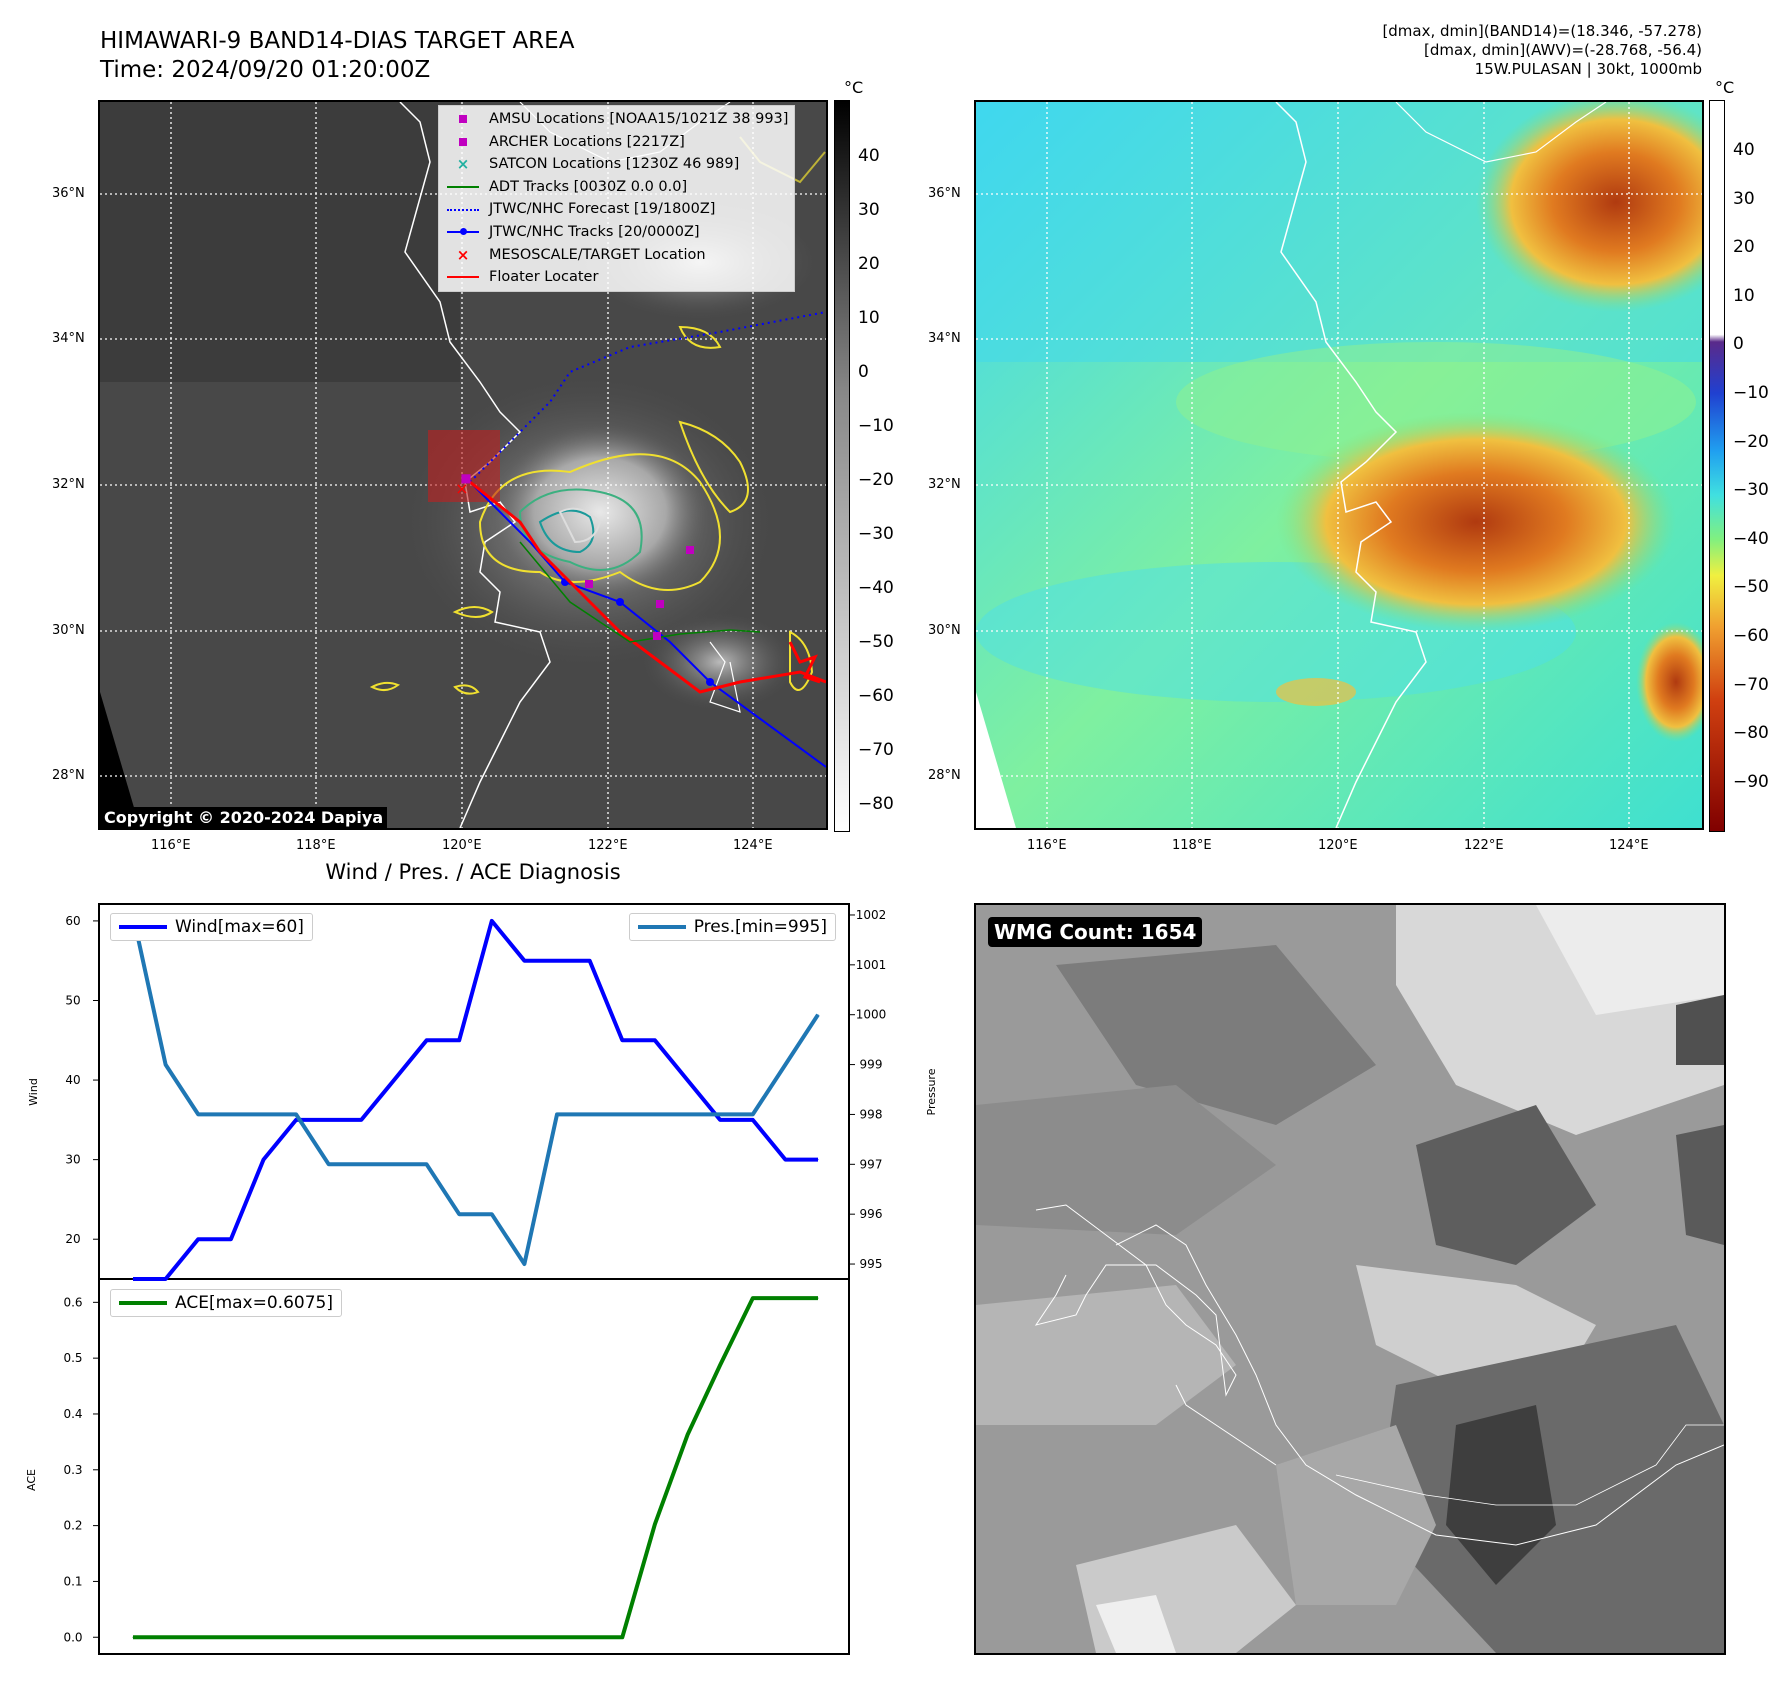 This screenshot has width=1792, height=1690. I want to click on legend-item: JTWC/NHC Forecast [19/1800Z], so click(616, 209).